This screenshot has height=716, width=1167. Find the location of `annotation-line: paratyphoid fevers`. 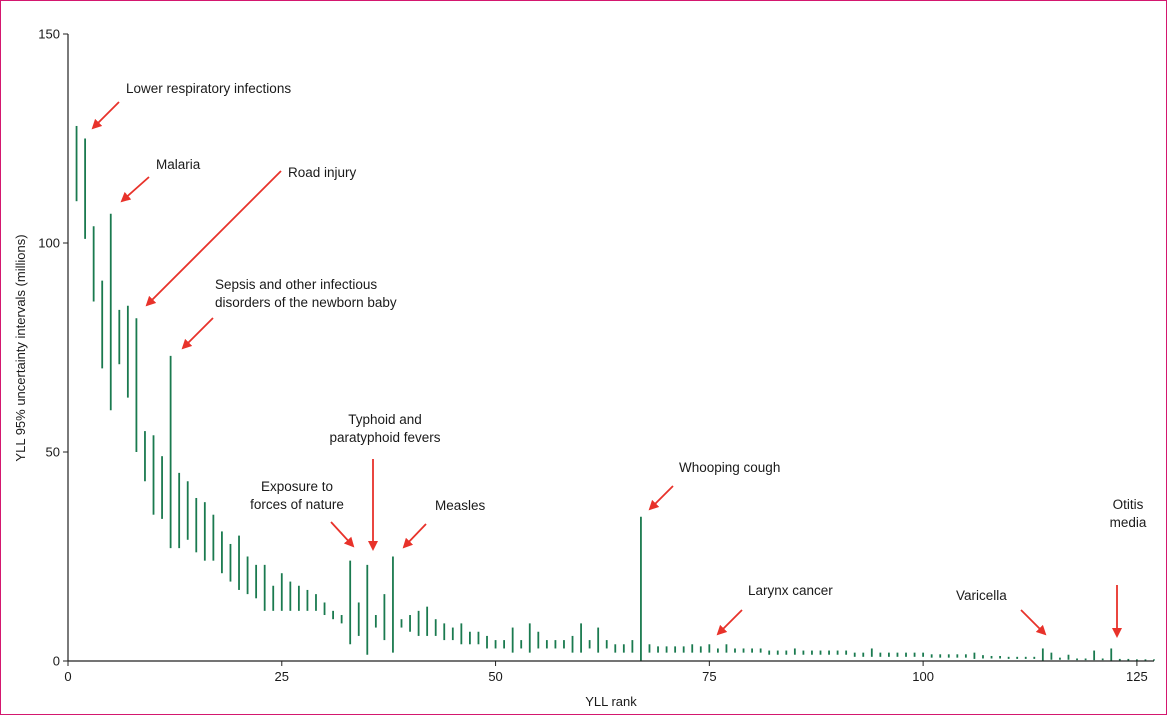

annotation-line: paratyphoid fevers is located at coordinates (384, 437).